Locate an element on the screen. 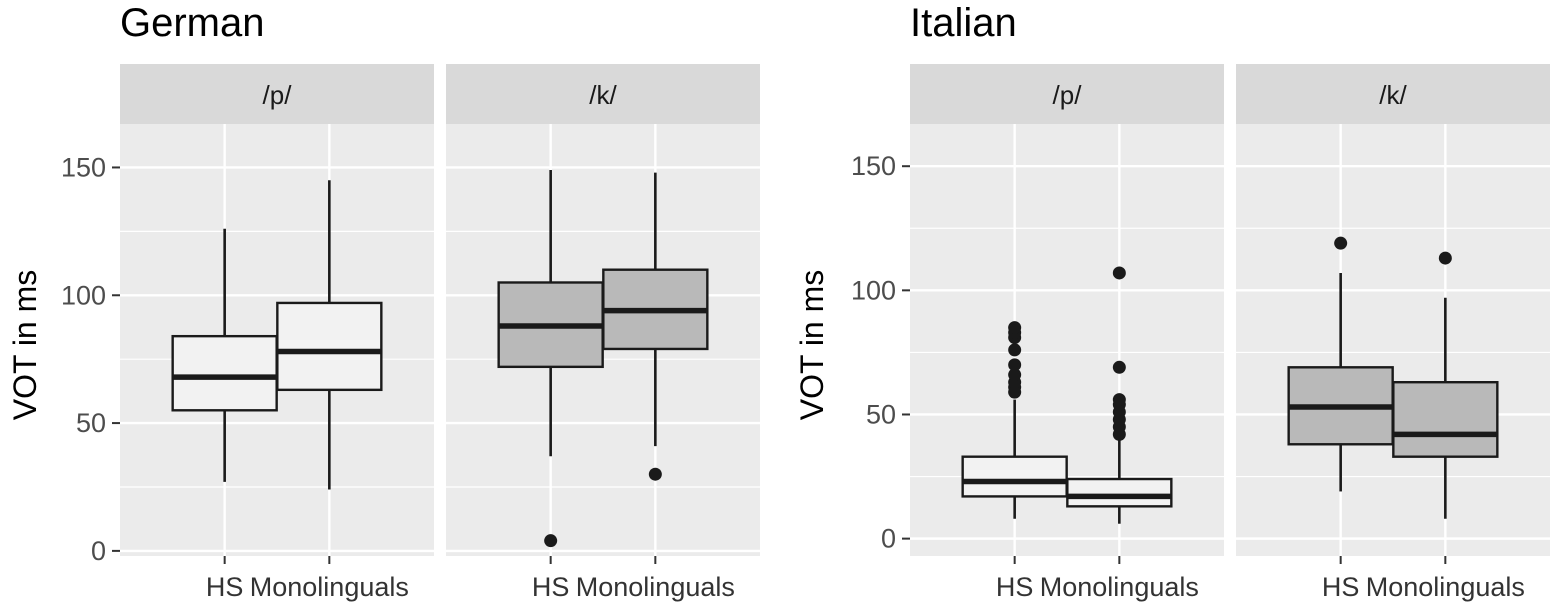 The height and width of the screenshot is (605, 1556). german-p-strip-label: /p/ is located at coordinates (278, 95).